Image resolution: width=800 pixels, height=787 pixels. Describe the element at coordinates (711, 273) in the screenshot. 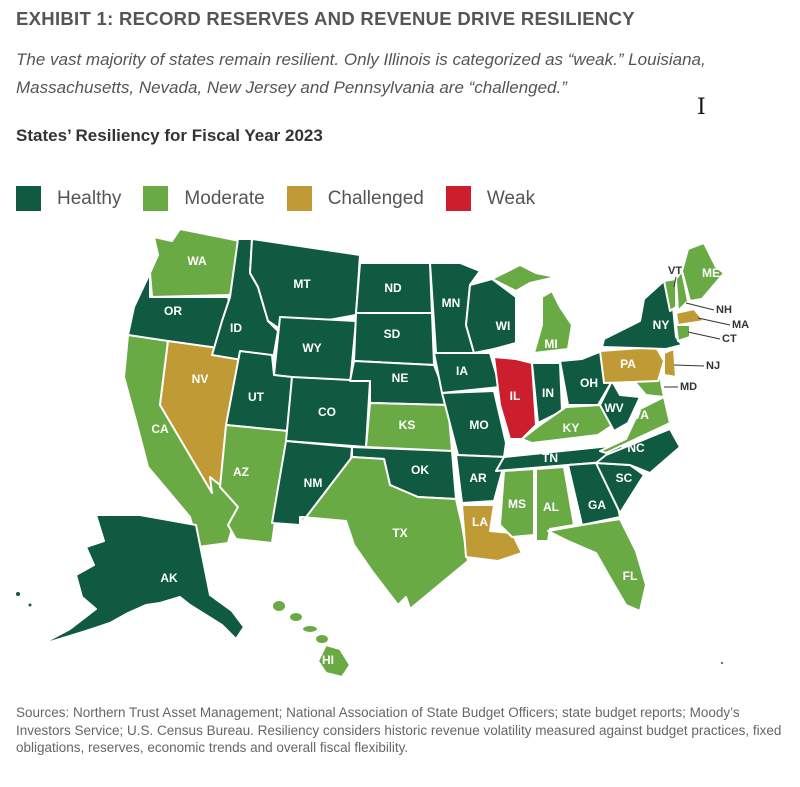

I see `label-me: ME` at that location.